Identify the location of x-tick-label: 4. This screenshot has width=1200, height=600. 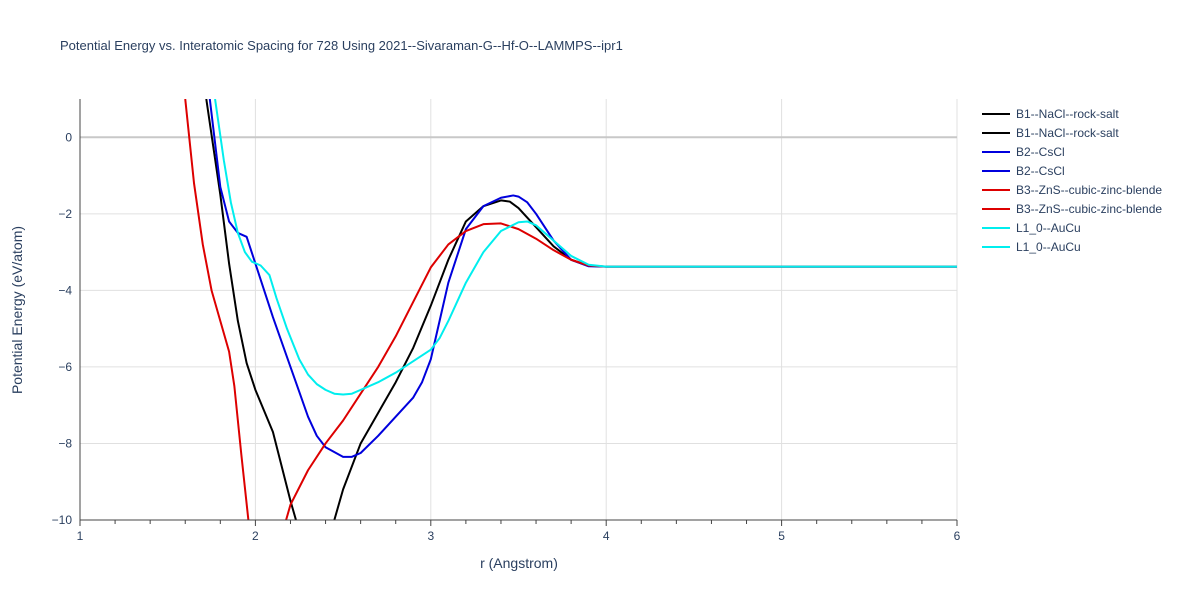
(606, 536).